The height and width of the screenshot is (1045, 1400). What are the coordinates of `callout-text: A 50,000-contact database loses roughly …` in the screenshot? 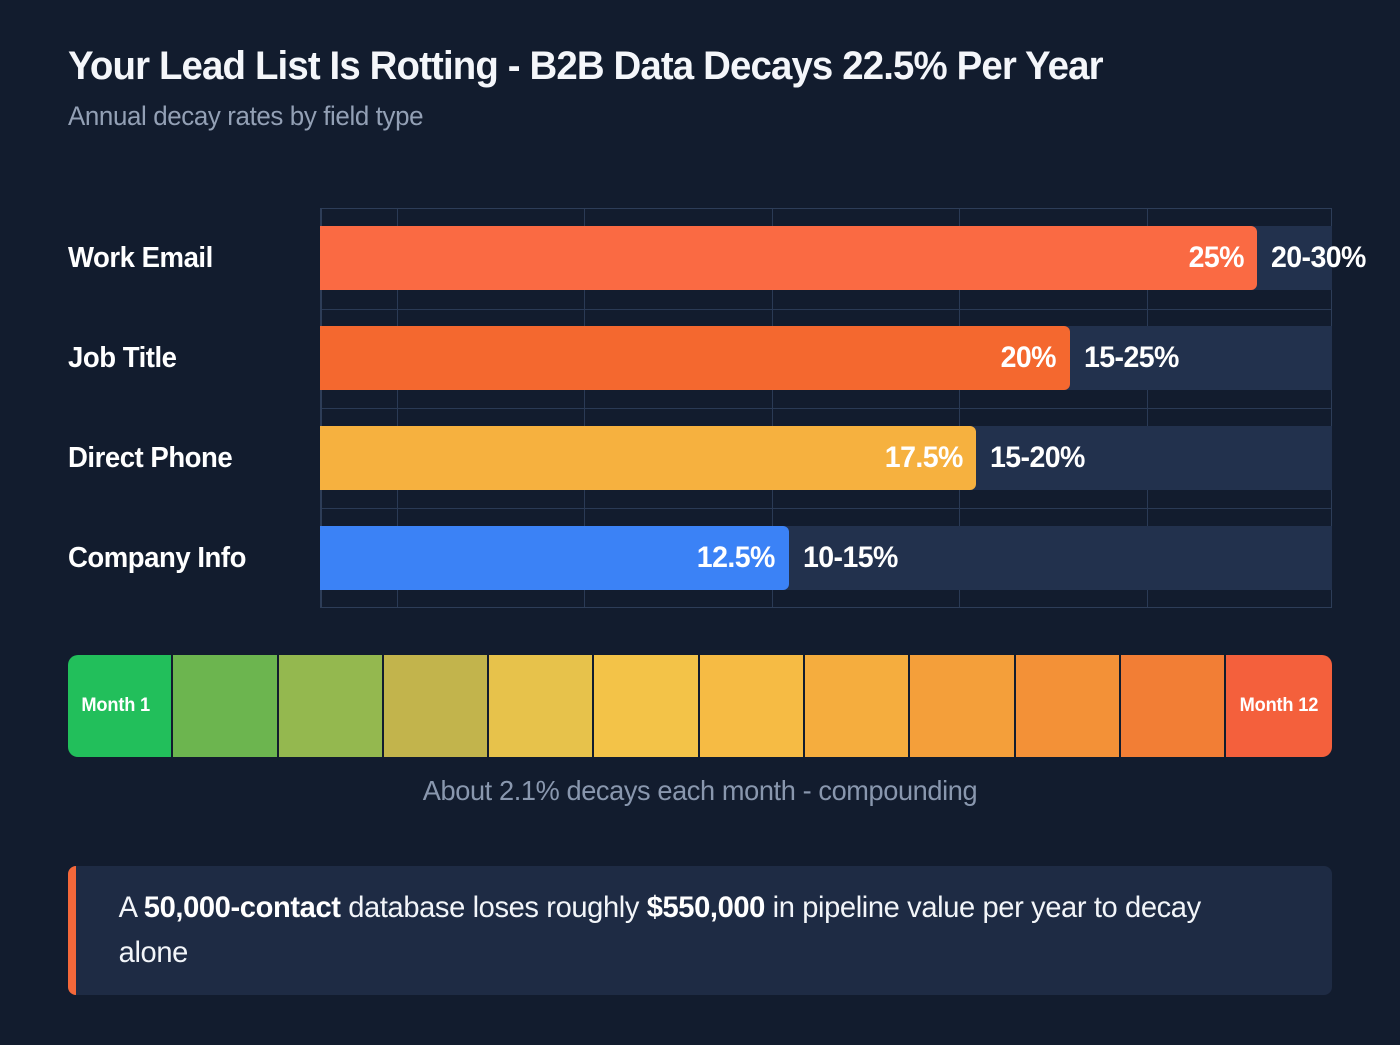 It's located at (685, 930).